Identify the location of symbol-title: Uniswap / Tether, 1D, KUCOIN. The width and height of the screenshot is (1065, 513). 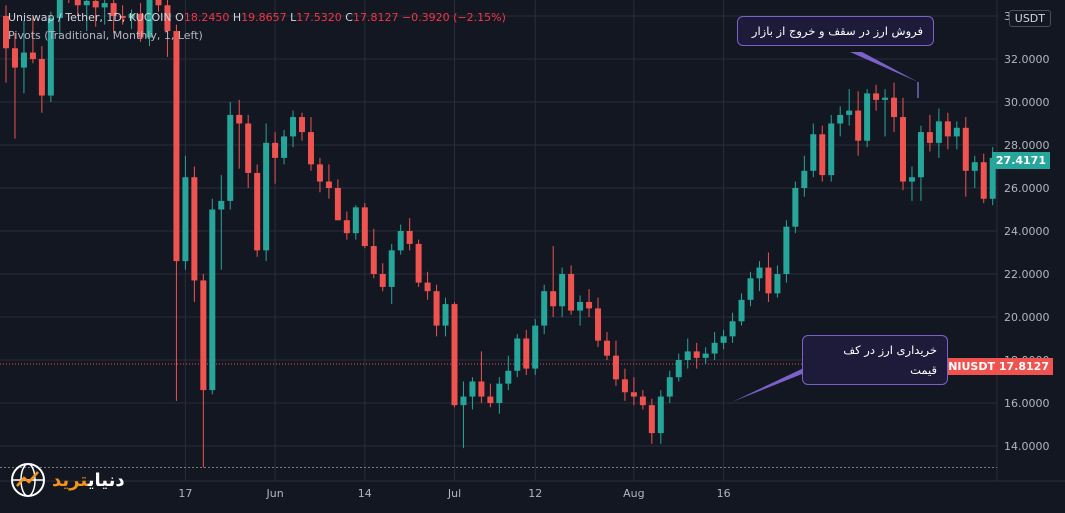
(90, 17).